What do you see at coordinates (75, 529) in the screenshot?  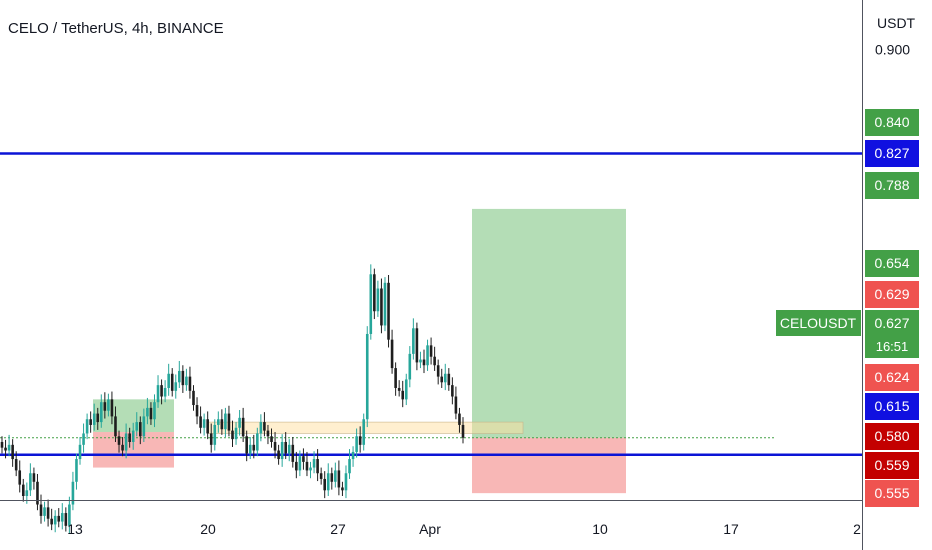 I see `x-tick-label: 13` at bounding box center [75, 529].